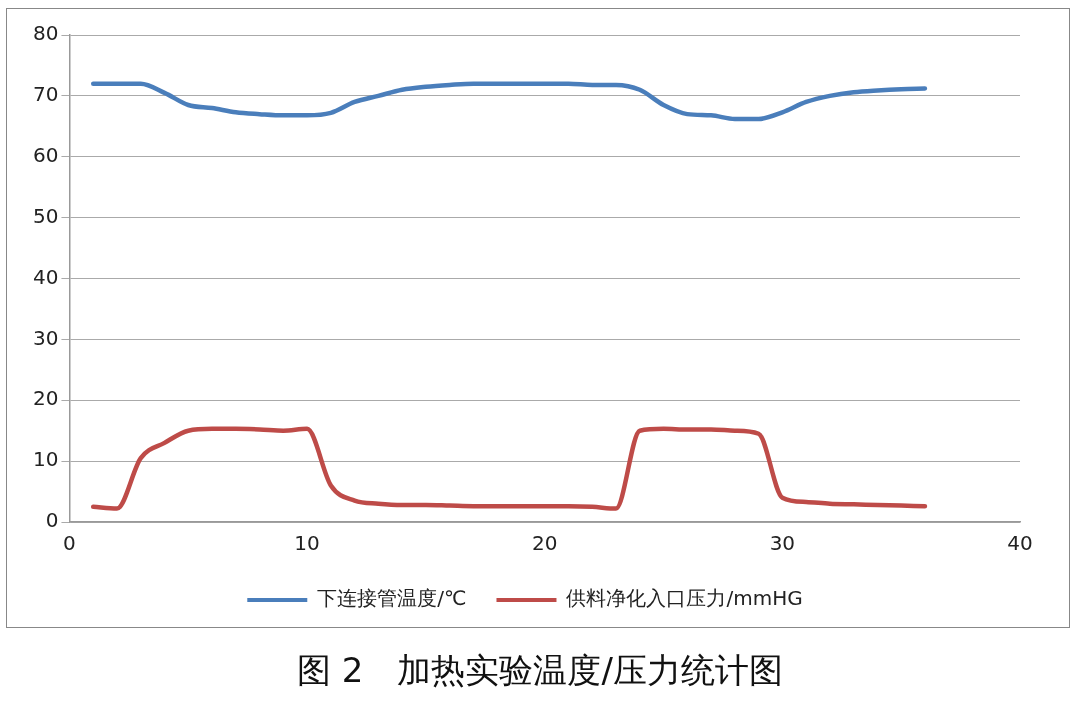 The width and height of the screenshot is (1080, 708). Describe the element at coordinates (46, 337) in the screenshot. I see `y-tick-label: 30` at that location.